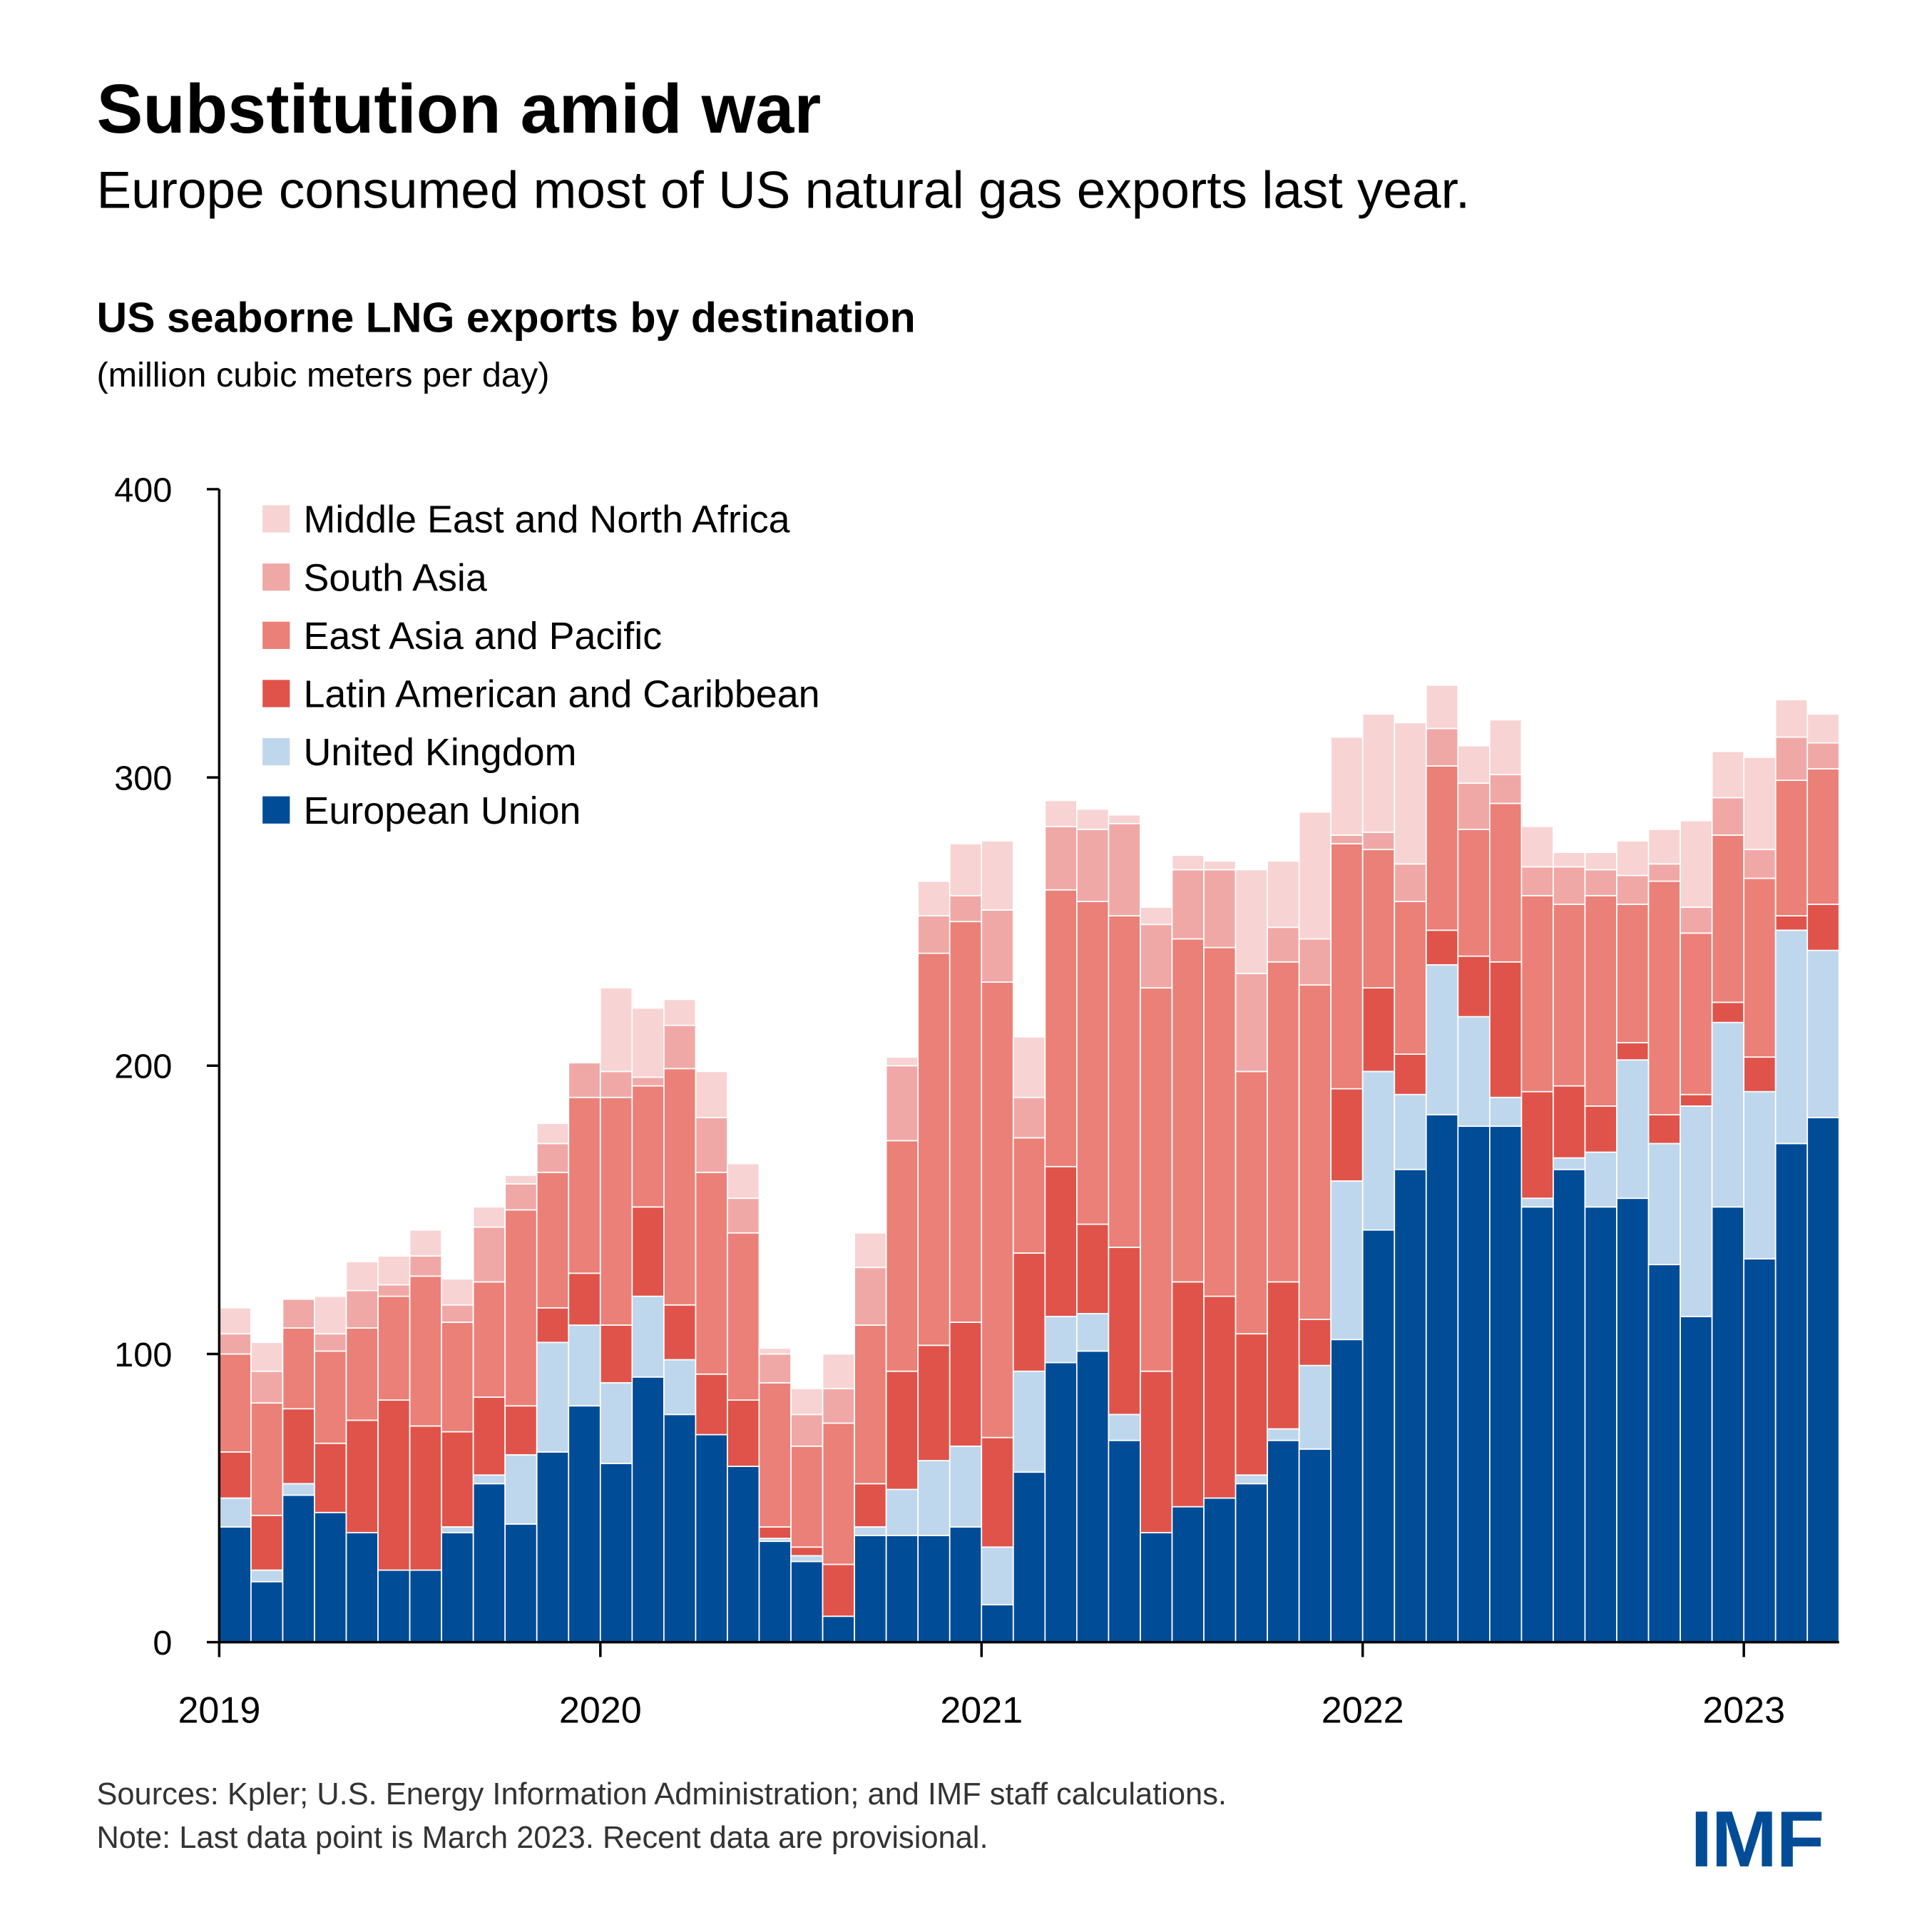  I want to click on x-tick-label: 2020, so click(601, 1711).